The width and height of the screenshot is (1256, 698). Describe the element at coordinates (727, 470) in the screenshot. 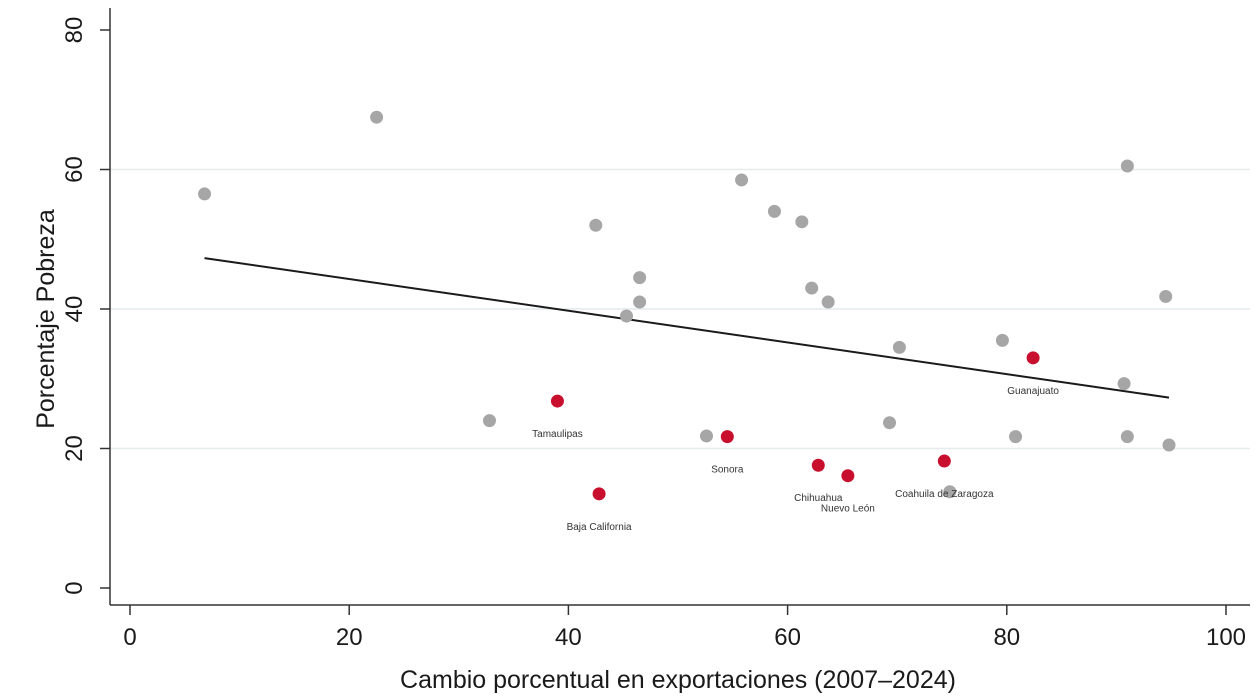

I see `point-label: Sonora` at that location.